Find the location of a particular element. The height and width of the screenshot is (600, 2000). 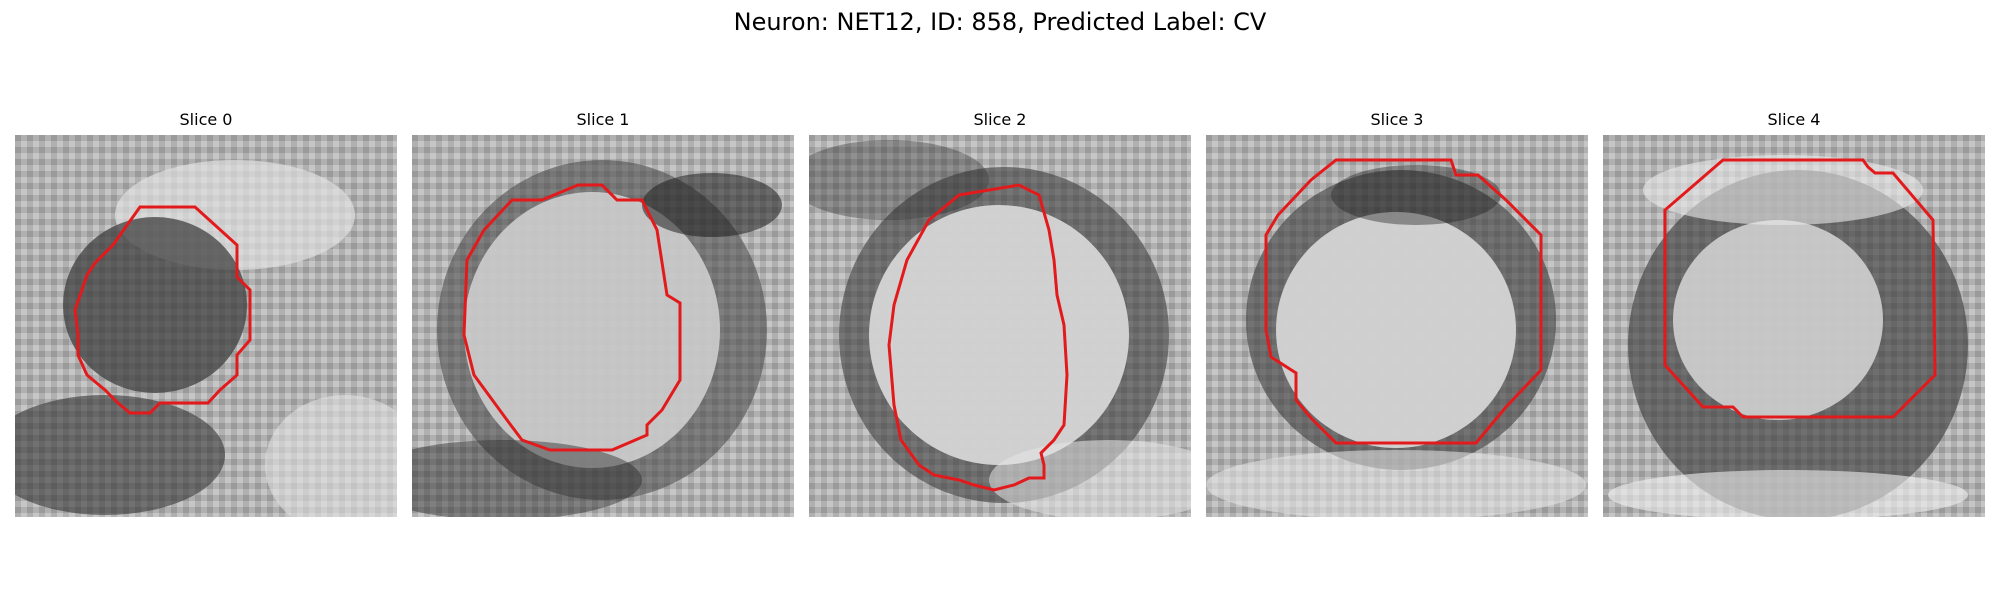

slice-title-0: Slice 0 is located at coordinates (206, 119).